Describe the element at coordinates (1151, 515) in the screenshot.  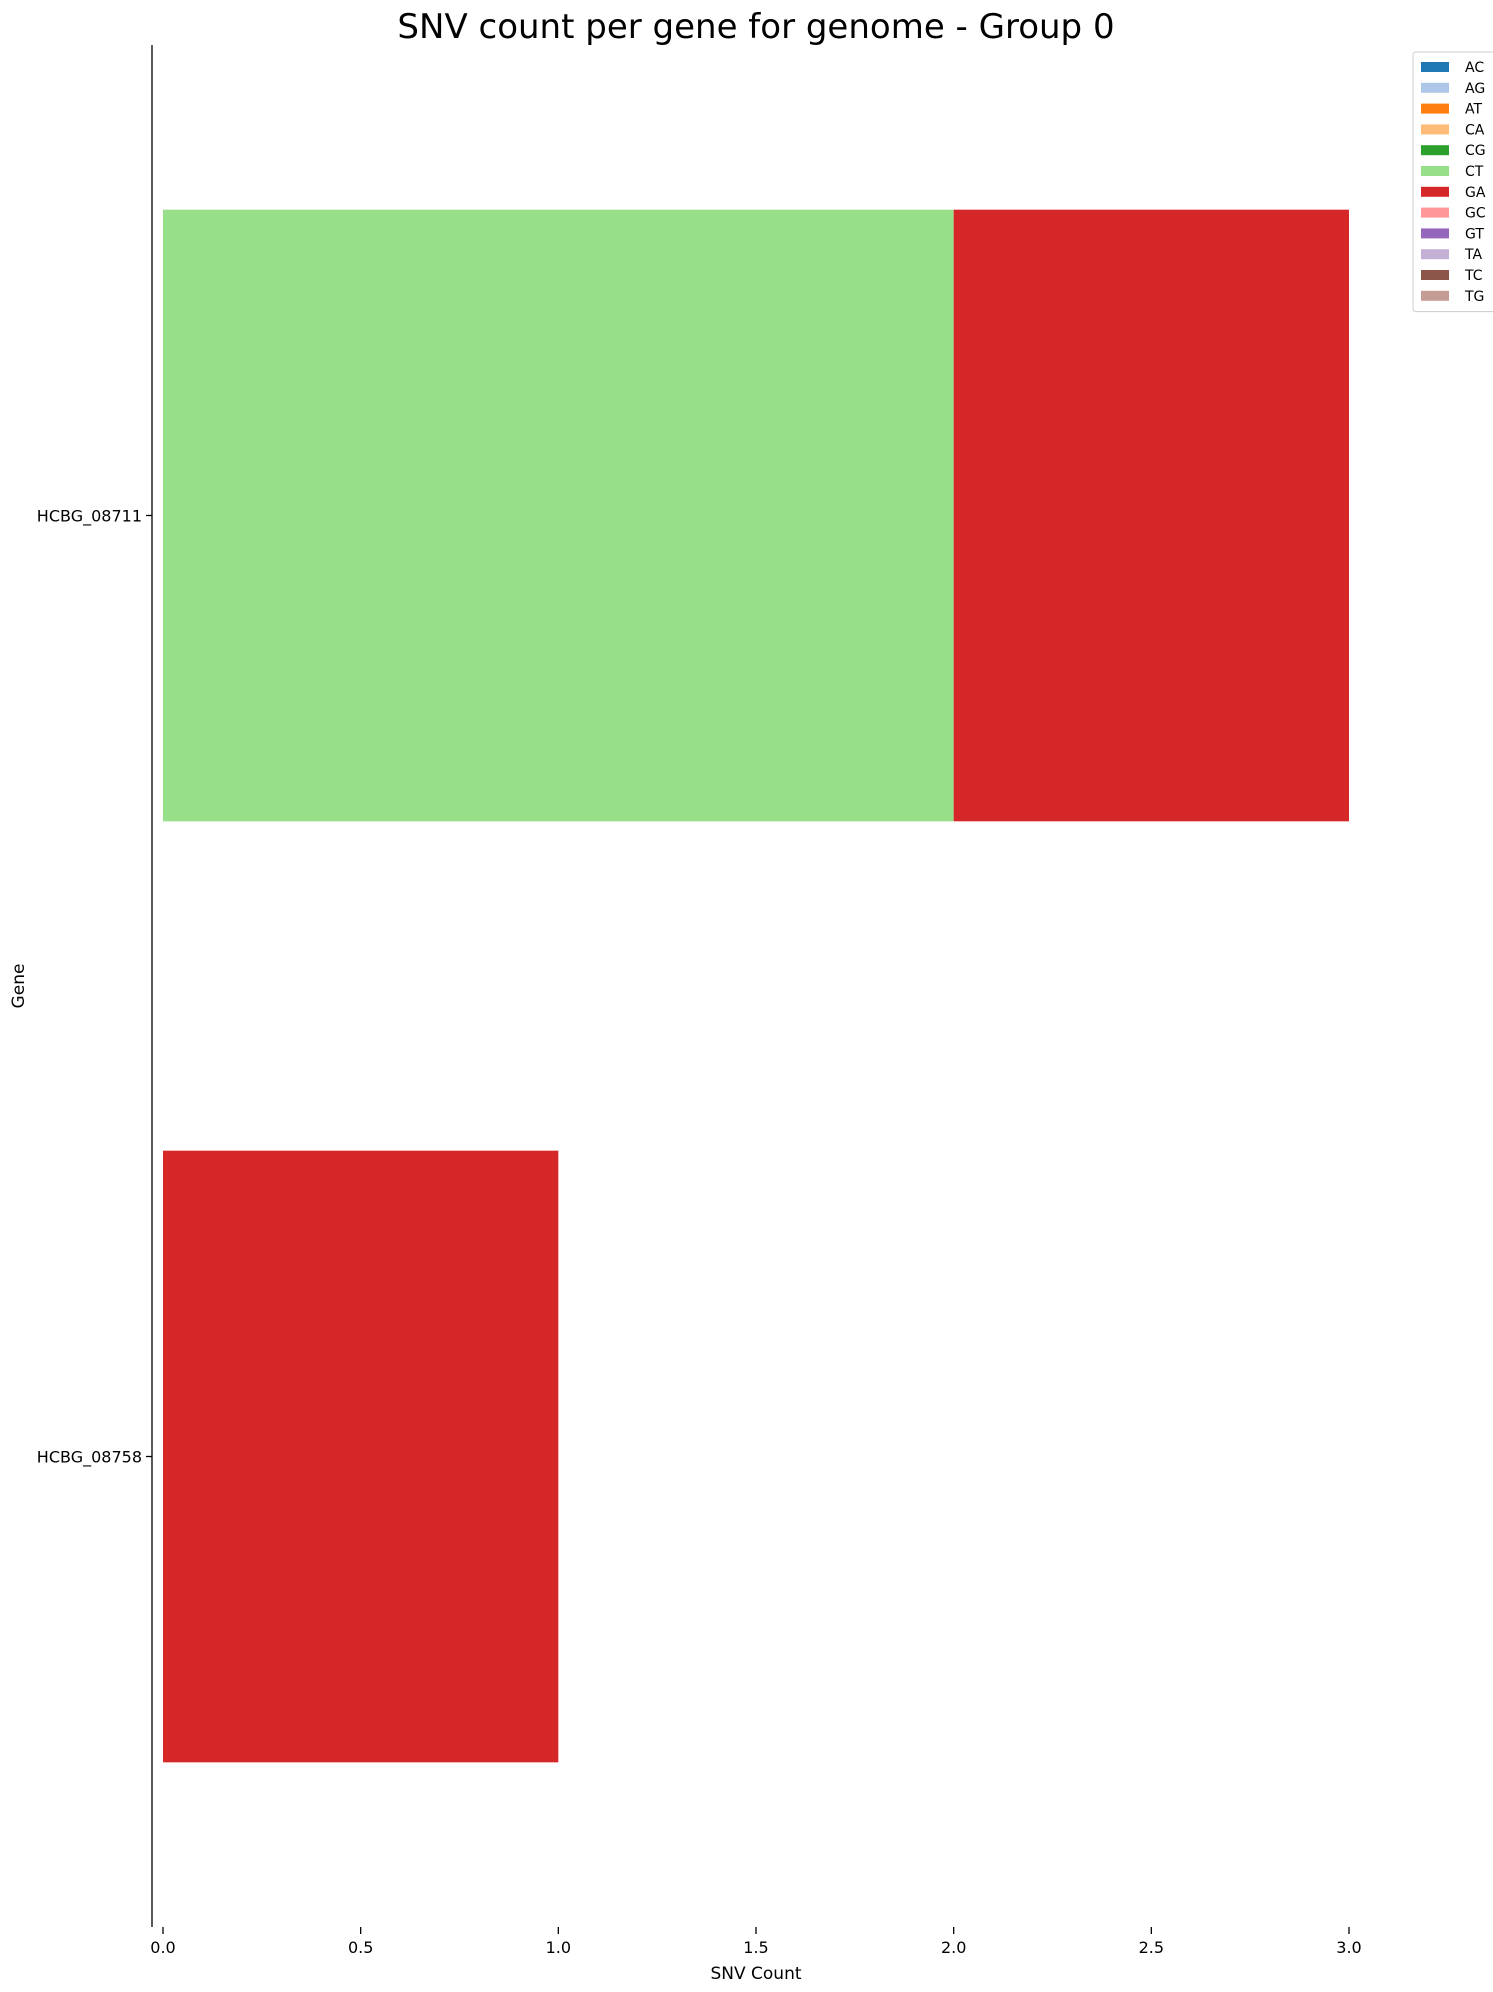
I see `bar-hcbg_08711-ga` at that location.